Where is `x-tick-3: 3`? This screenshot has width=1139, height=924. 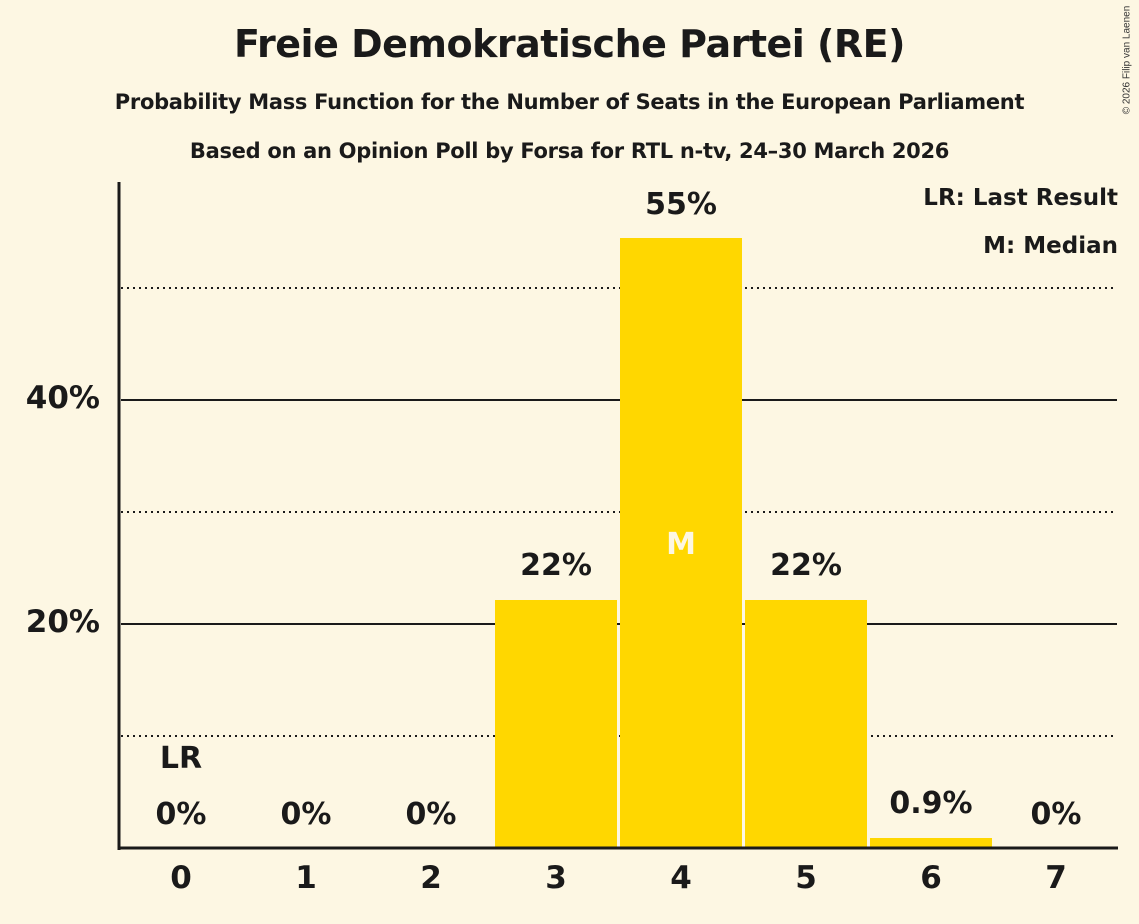
x-tick-3: 3 is located at coordinates (556, 878).